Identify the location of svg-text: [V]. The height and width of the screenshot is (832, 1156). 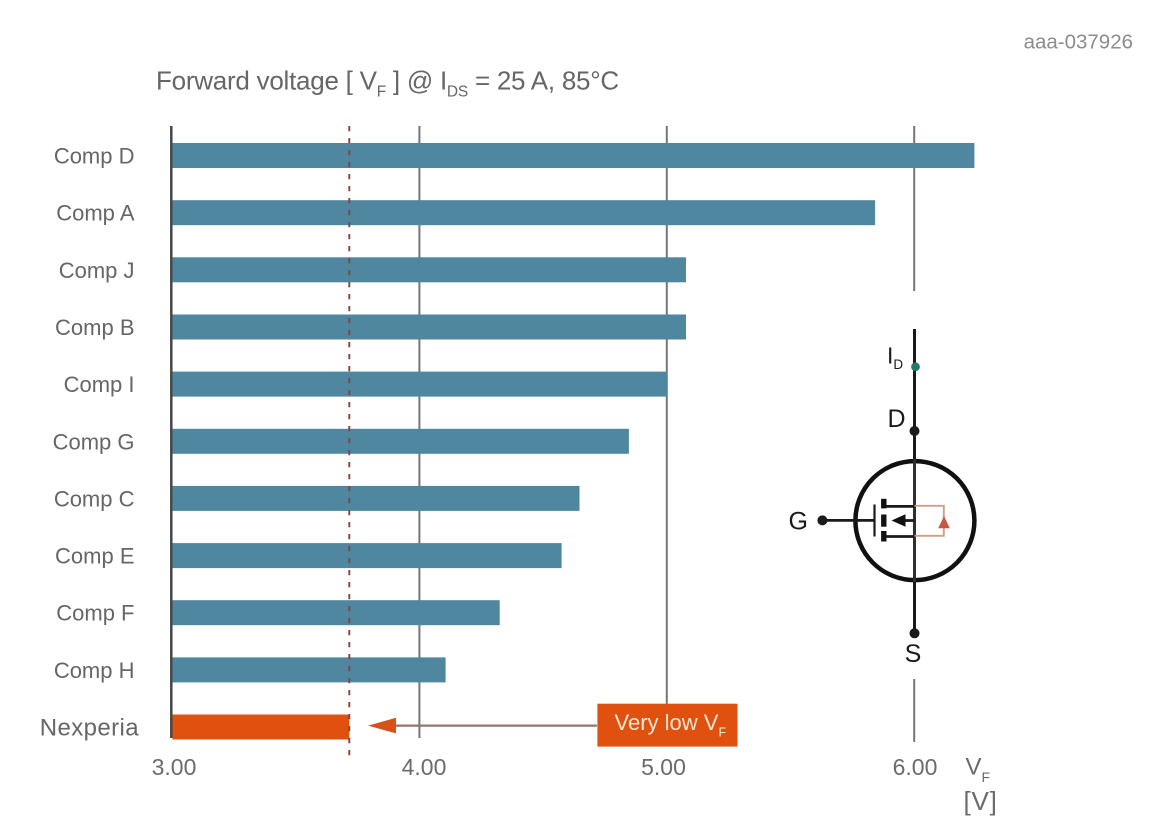
(981, 801).